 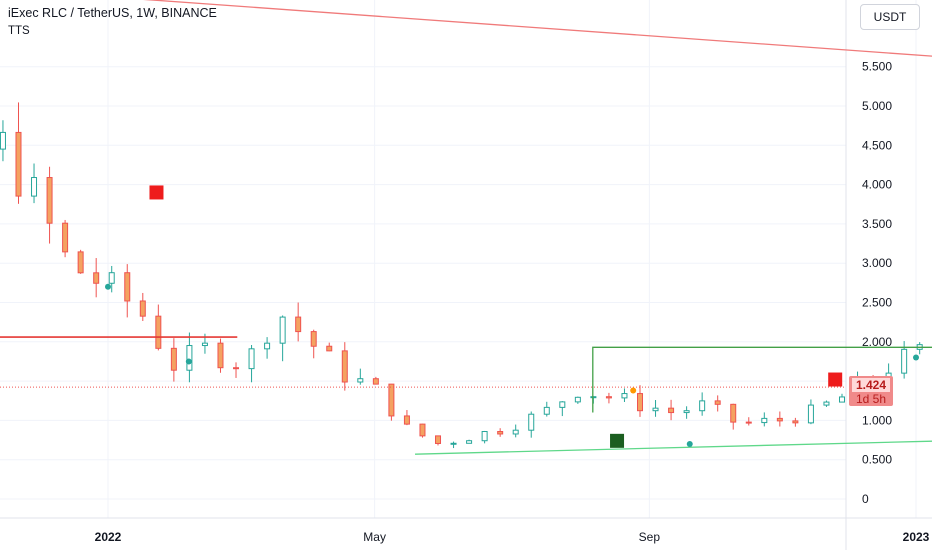 I want to click on last-price-tag: 1.424 1d 5h, so click(x=871, y=391).